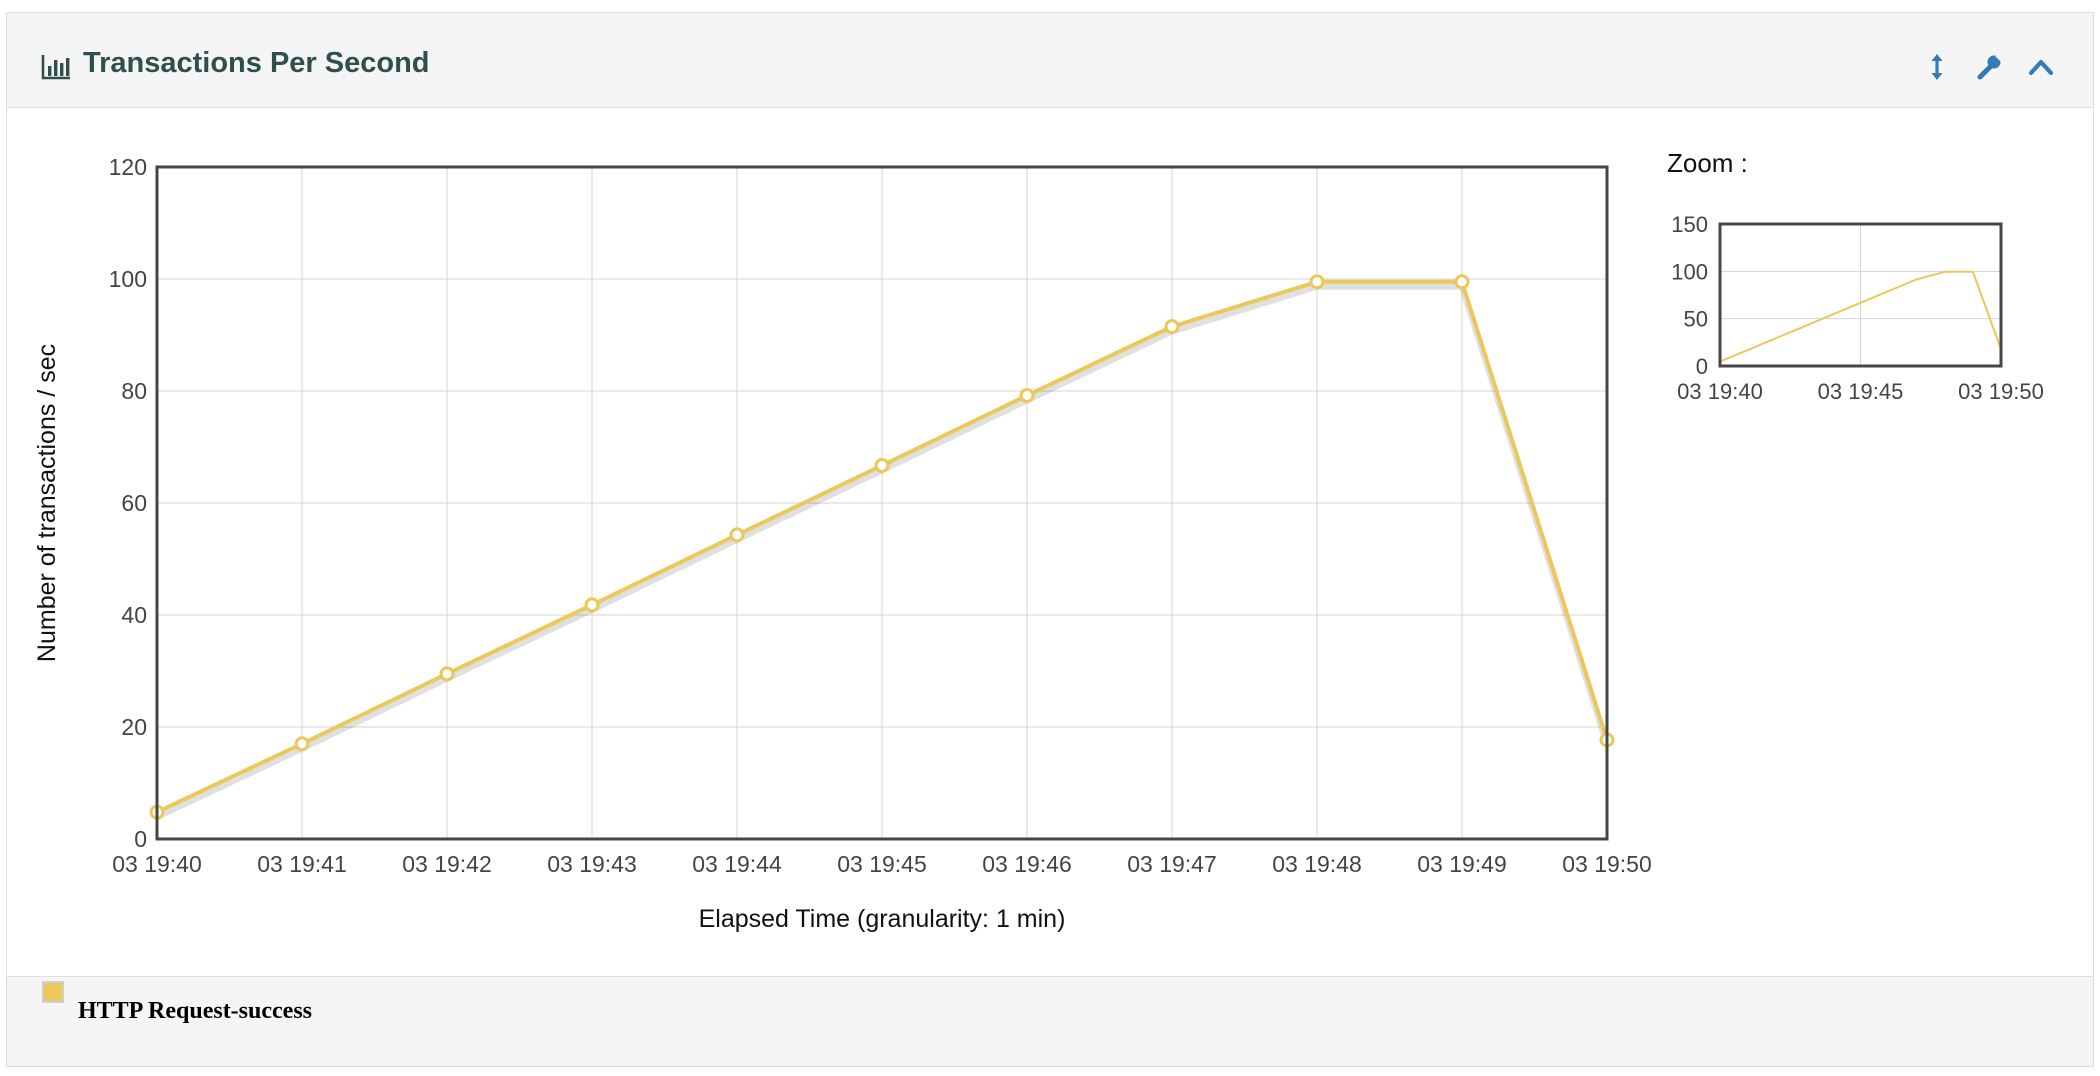 The height and width of the screenshot is (1076, 2100). I want to click on x-tick-label: 03 19:49, so click(1462, 864).